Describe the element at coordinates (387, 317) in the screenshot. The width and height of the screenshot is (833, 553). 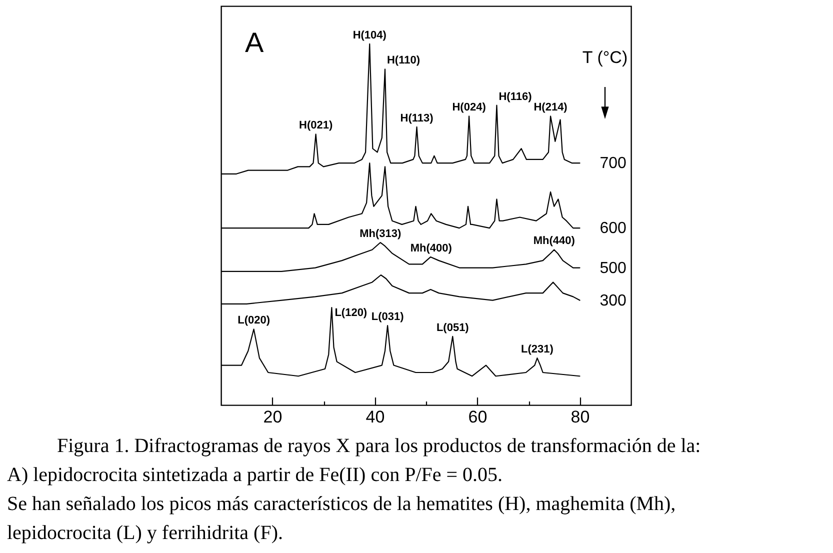
I see `annotation: L(031)` at that location.